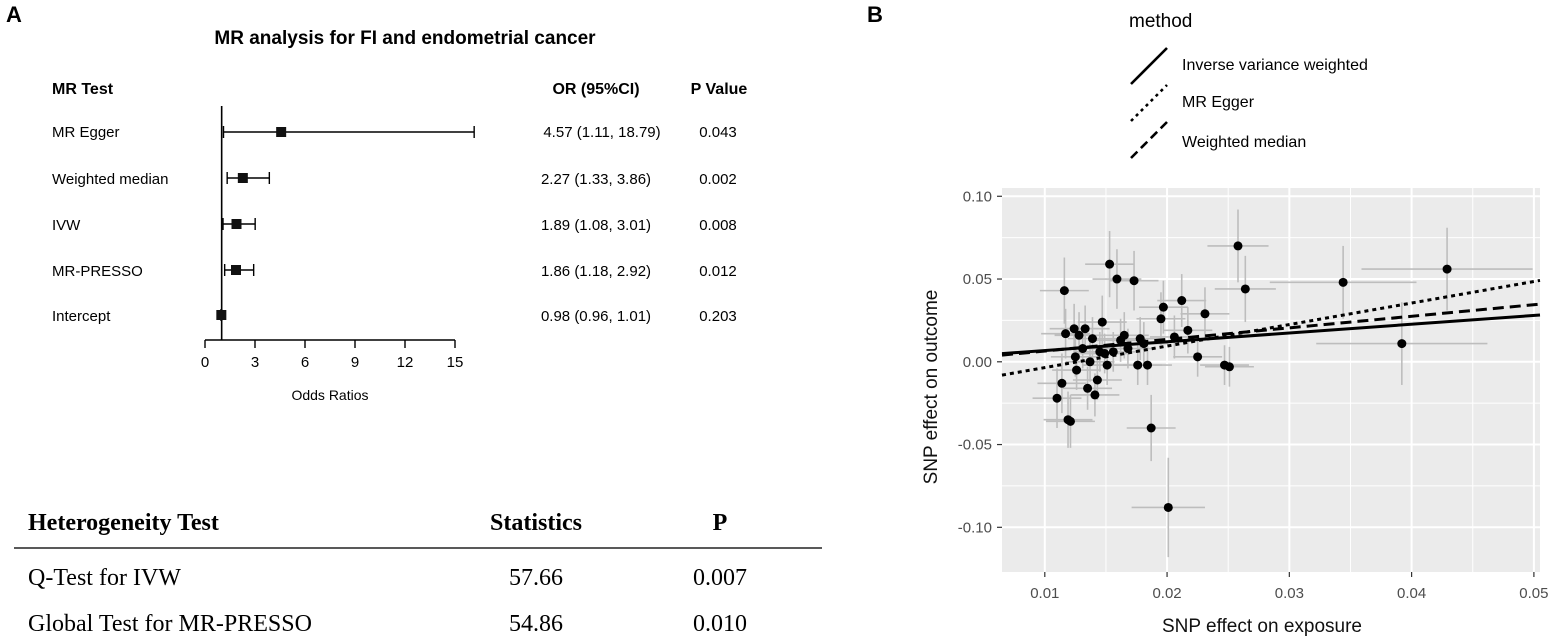 This screenshot has width=1550, height=638. What do you see at coordinates (66, 225) in the screenshot?
I see `forest-row-label: IVW` at bounding box center [66, 225].